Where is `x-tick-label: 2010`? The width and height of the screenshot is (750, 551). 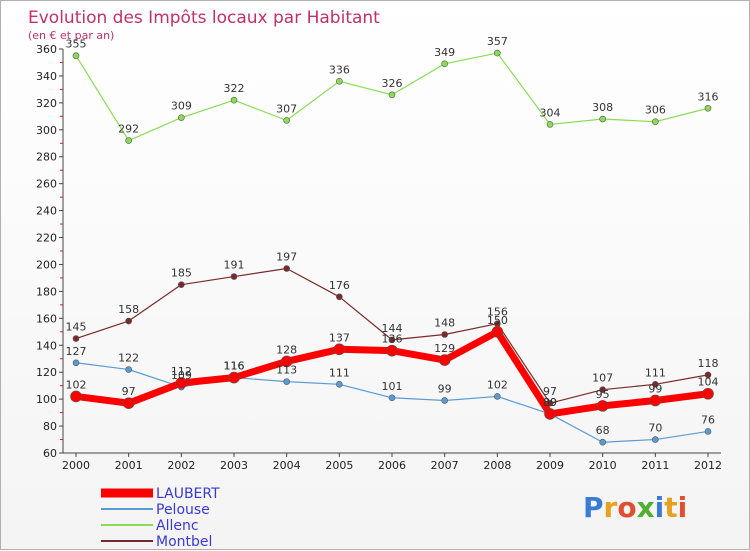
x-tick-label: 2010 is located at coordinates (603, 465).